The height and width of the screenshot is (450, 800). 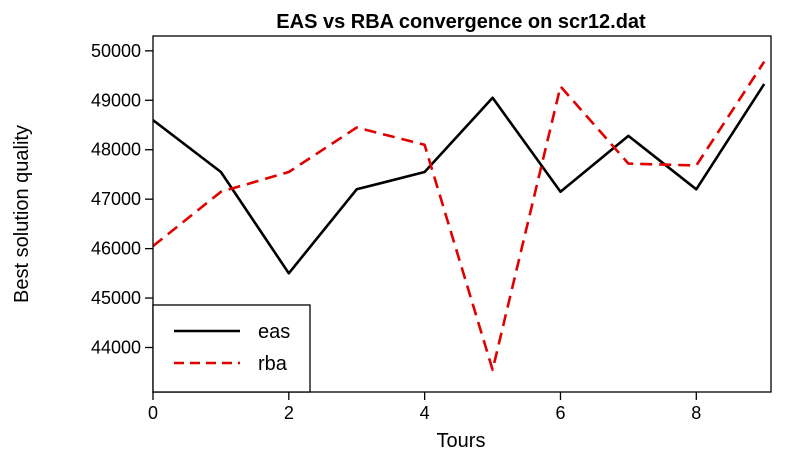 What do you see at coordinates (116, 298) in the screenshot?
I see `y-tick-label: 45000` at bounding box center [116, 298].